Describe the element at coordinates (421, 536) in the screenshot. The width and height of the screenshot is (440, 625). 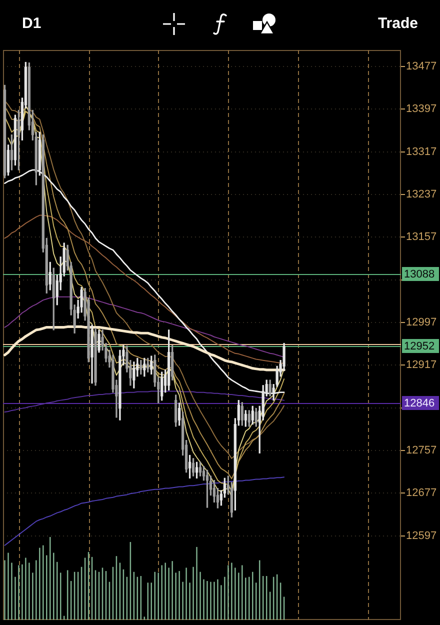
I see `y-tick-label: 12597` at that location.